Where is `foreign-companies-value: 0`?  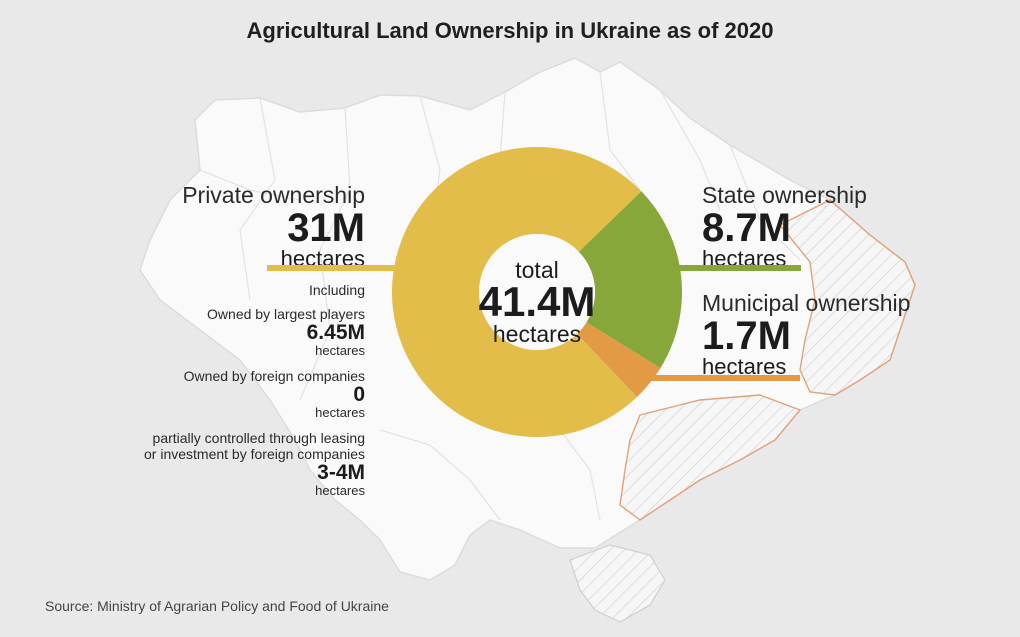
foreign-companies-value: 0 is located at coordinates (359, 394).